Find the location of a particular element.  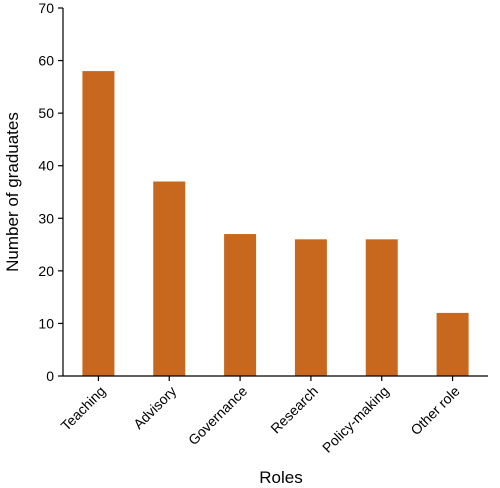

x-tick-label: Governance is located at coordinates (217, 415).